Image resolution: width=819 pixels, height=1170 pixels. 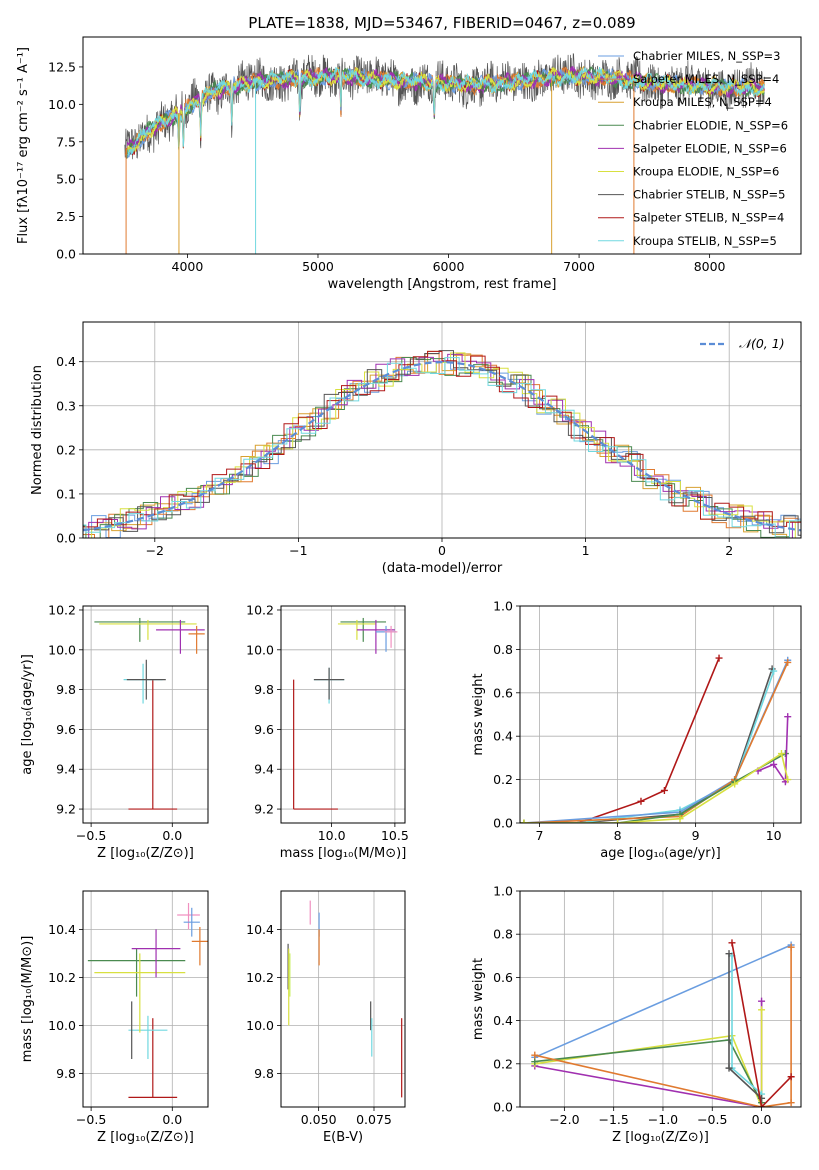 I want to click on x-tick-label: −1.5, so click(x=613, y=1119).